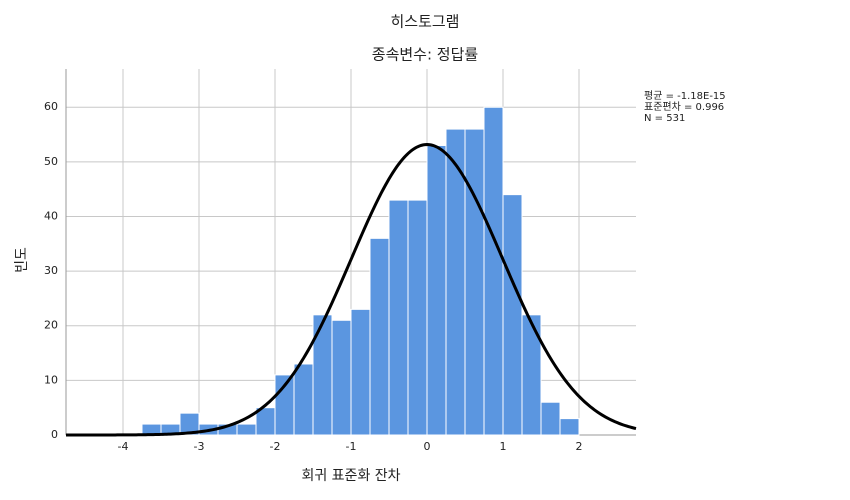  I want to click on stat-label: N = 531, so click(664, 118).